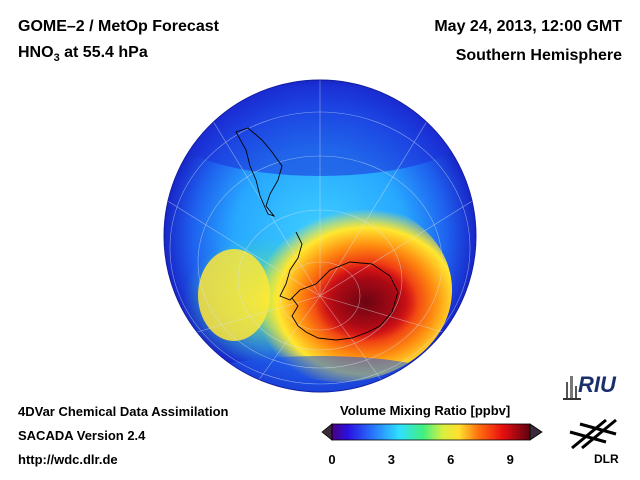 The height and width of the screenshot is (480, 640). Describe the element at coordinates (597, 384) in the screenshot. I see `riu-logo: RIU` at that location.